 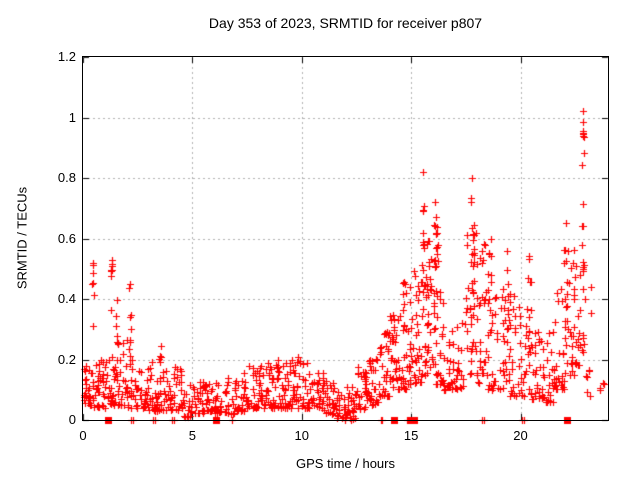 What do you see at coordinates (72, 117) in the screenshot?
I see `y-tick-label: 1` at bounding box center [72, 117].